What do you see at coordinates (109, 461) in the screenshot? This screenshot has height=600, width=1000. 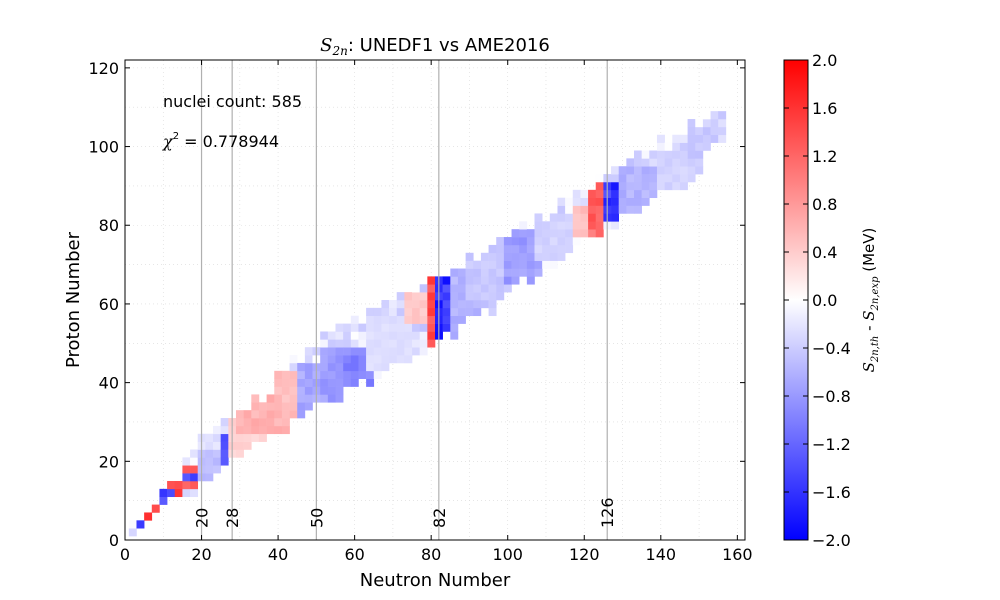 I see `y-tick-label: 20` at bounding box center [109, 461].